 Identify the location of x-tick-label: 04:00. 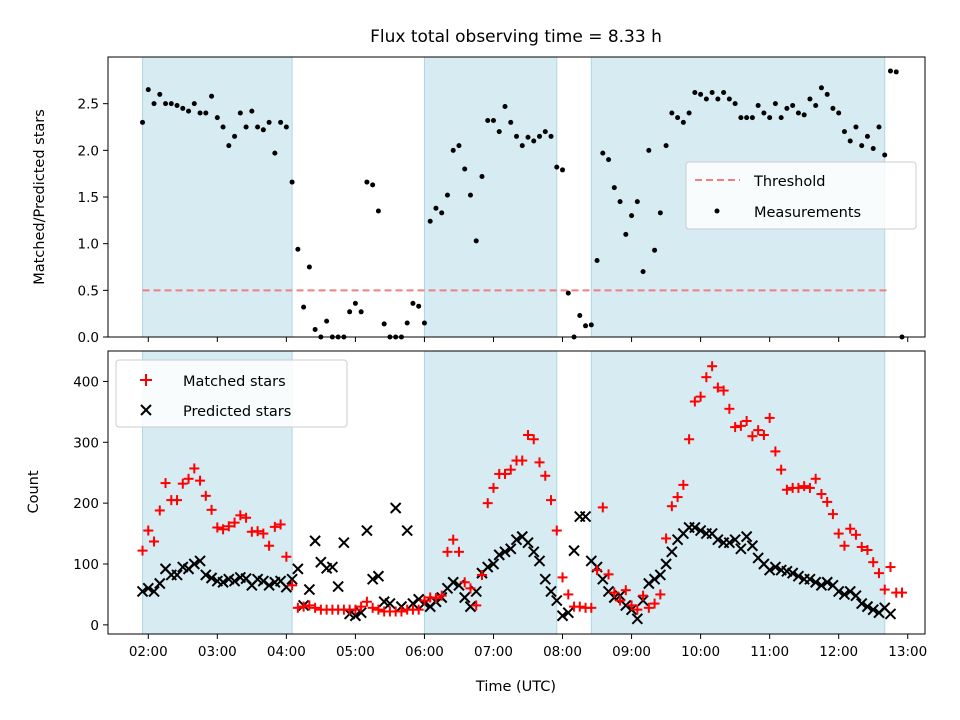
(286, 652).